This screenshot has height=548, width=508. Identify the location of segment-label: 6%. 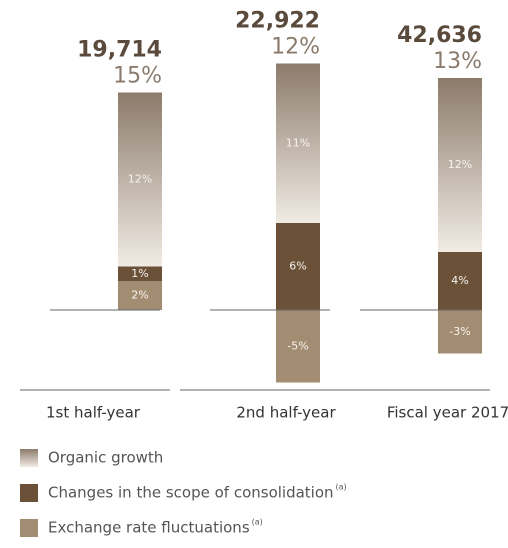
(297, 266).